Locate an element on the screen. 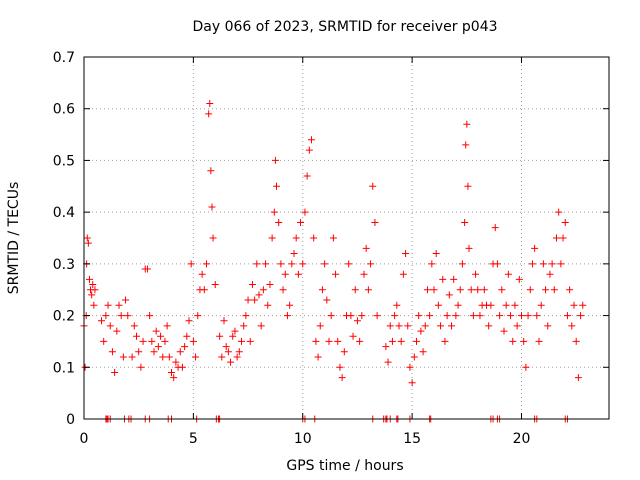  y-tick-label: 0.6 is located at coordinates (64, 110).